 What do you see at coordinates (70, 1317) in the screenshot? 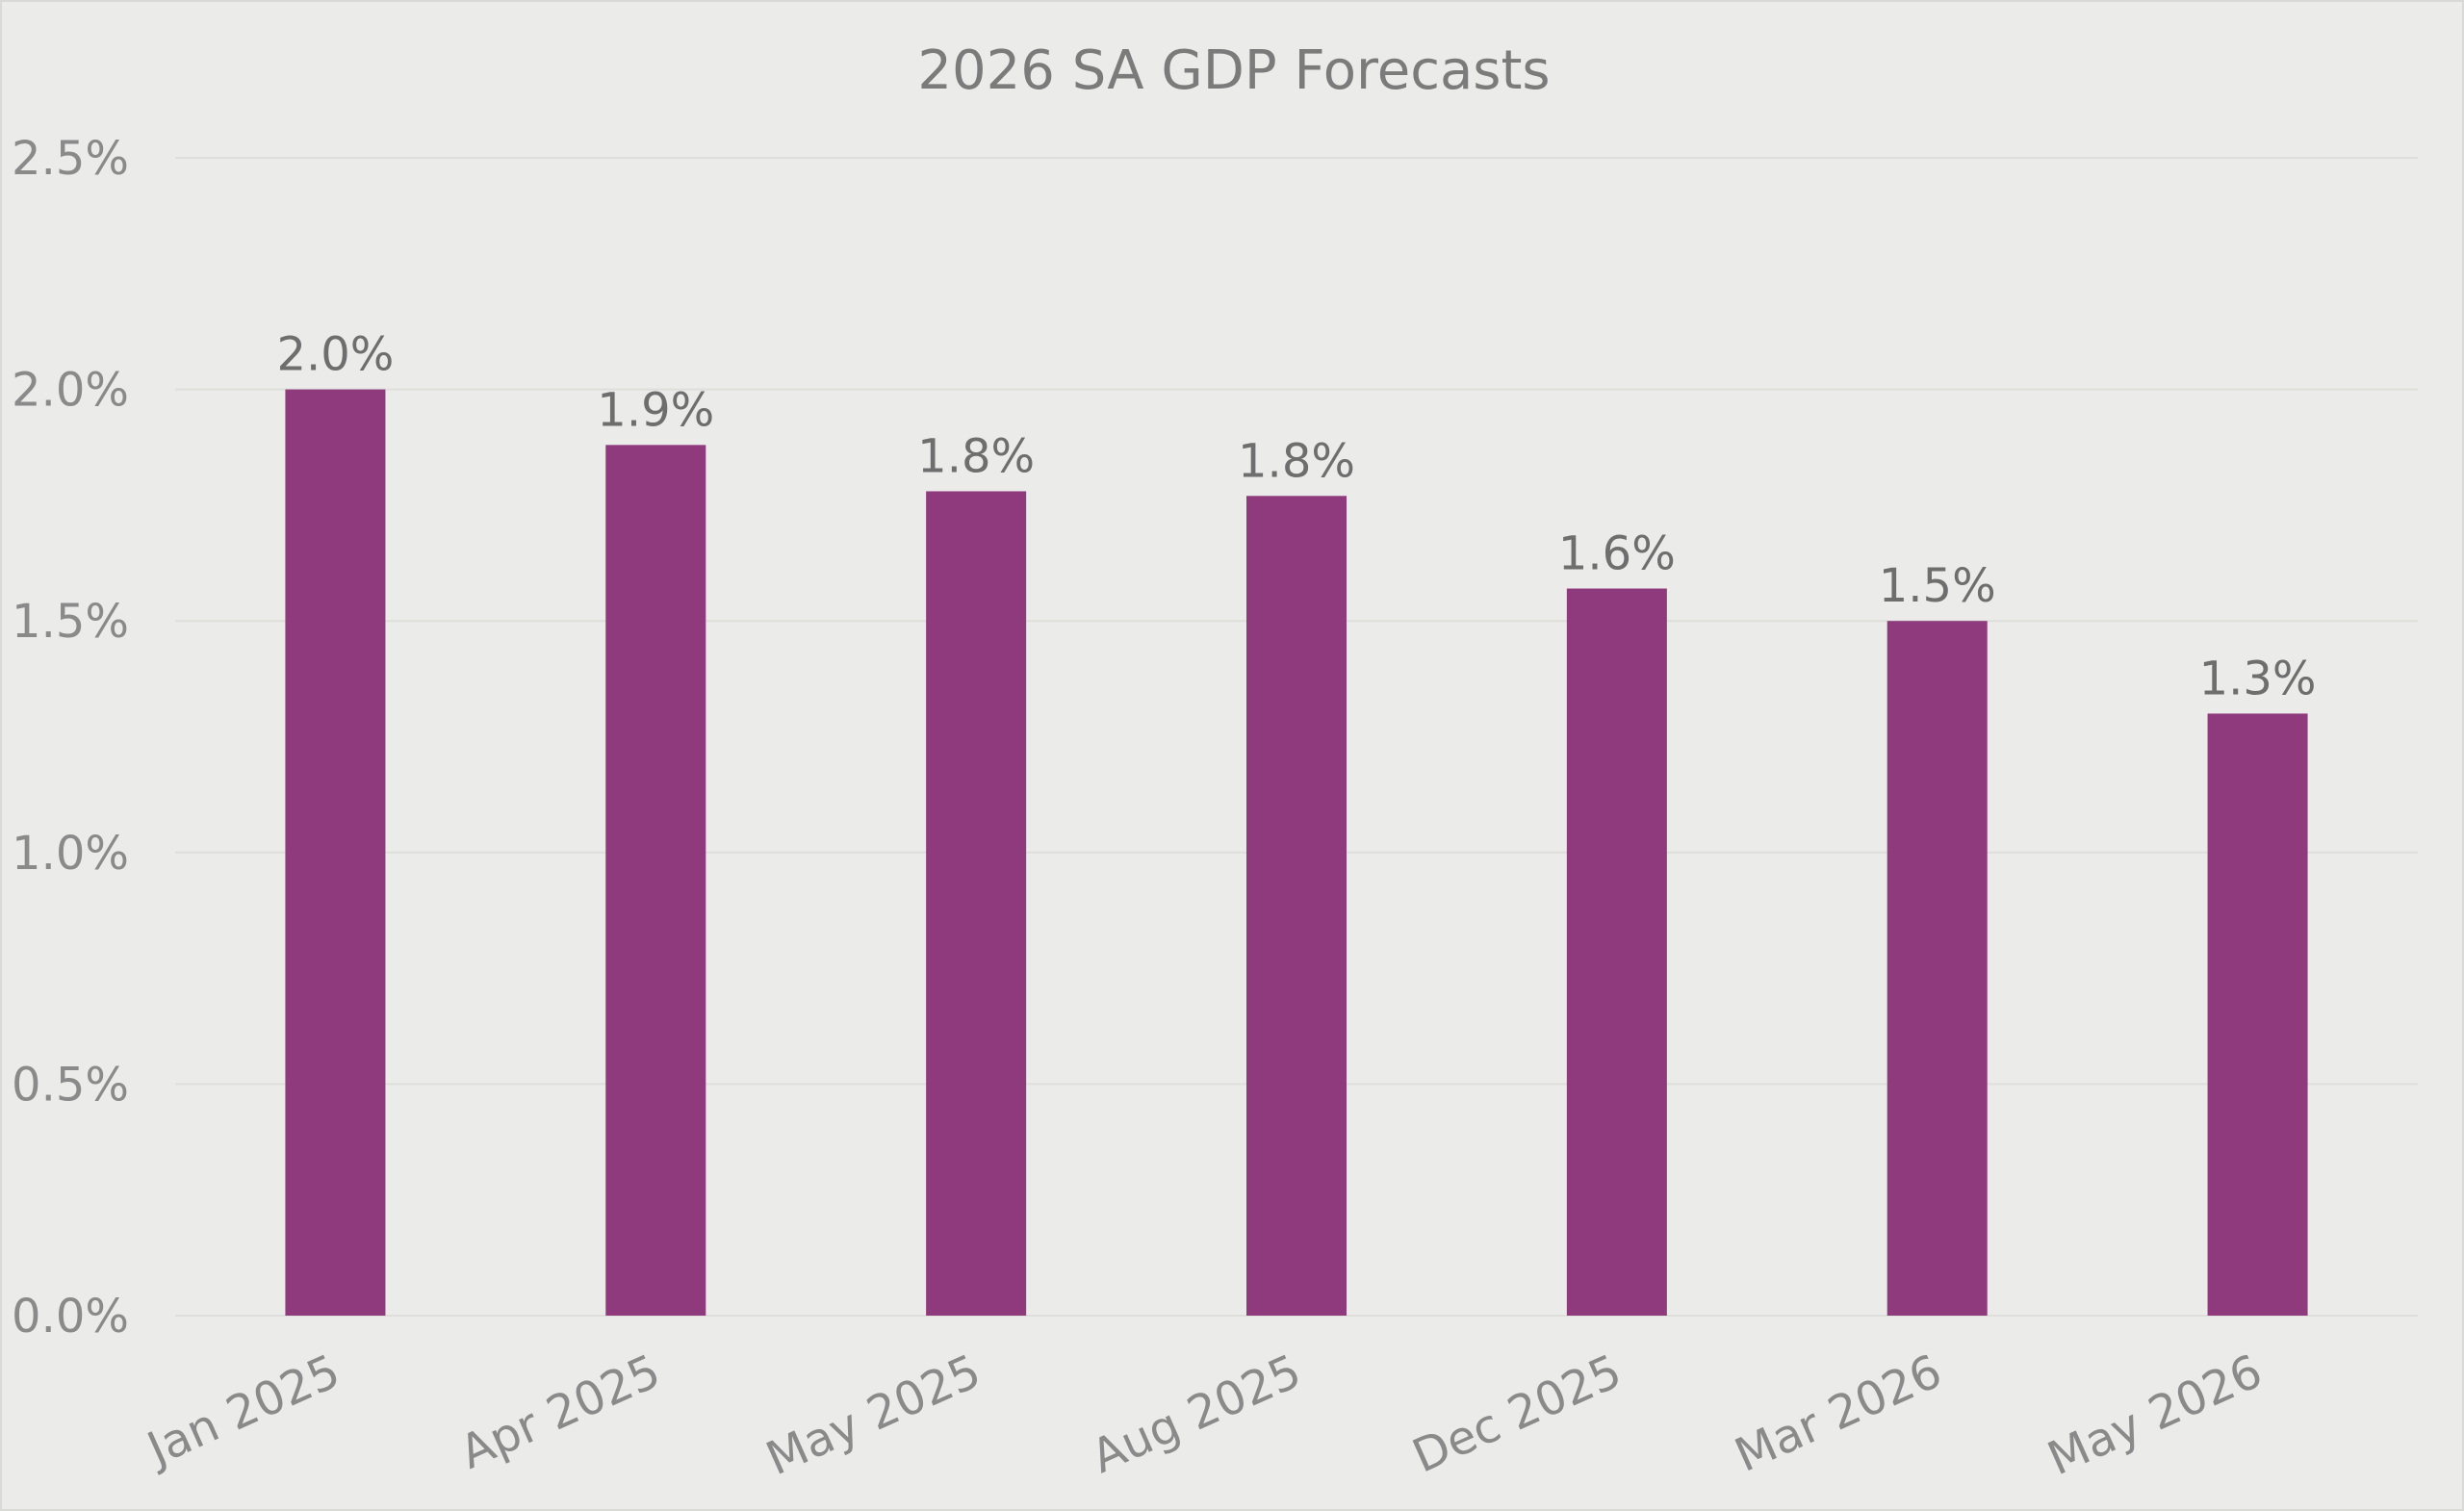
I see `y-tick-label: 0.0%` at bounding box center [70, 1317].